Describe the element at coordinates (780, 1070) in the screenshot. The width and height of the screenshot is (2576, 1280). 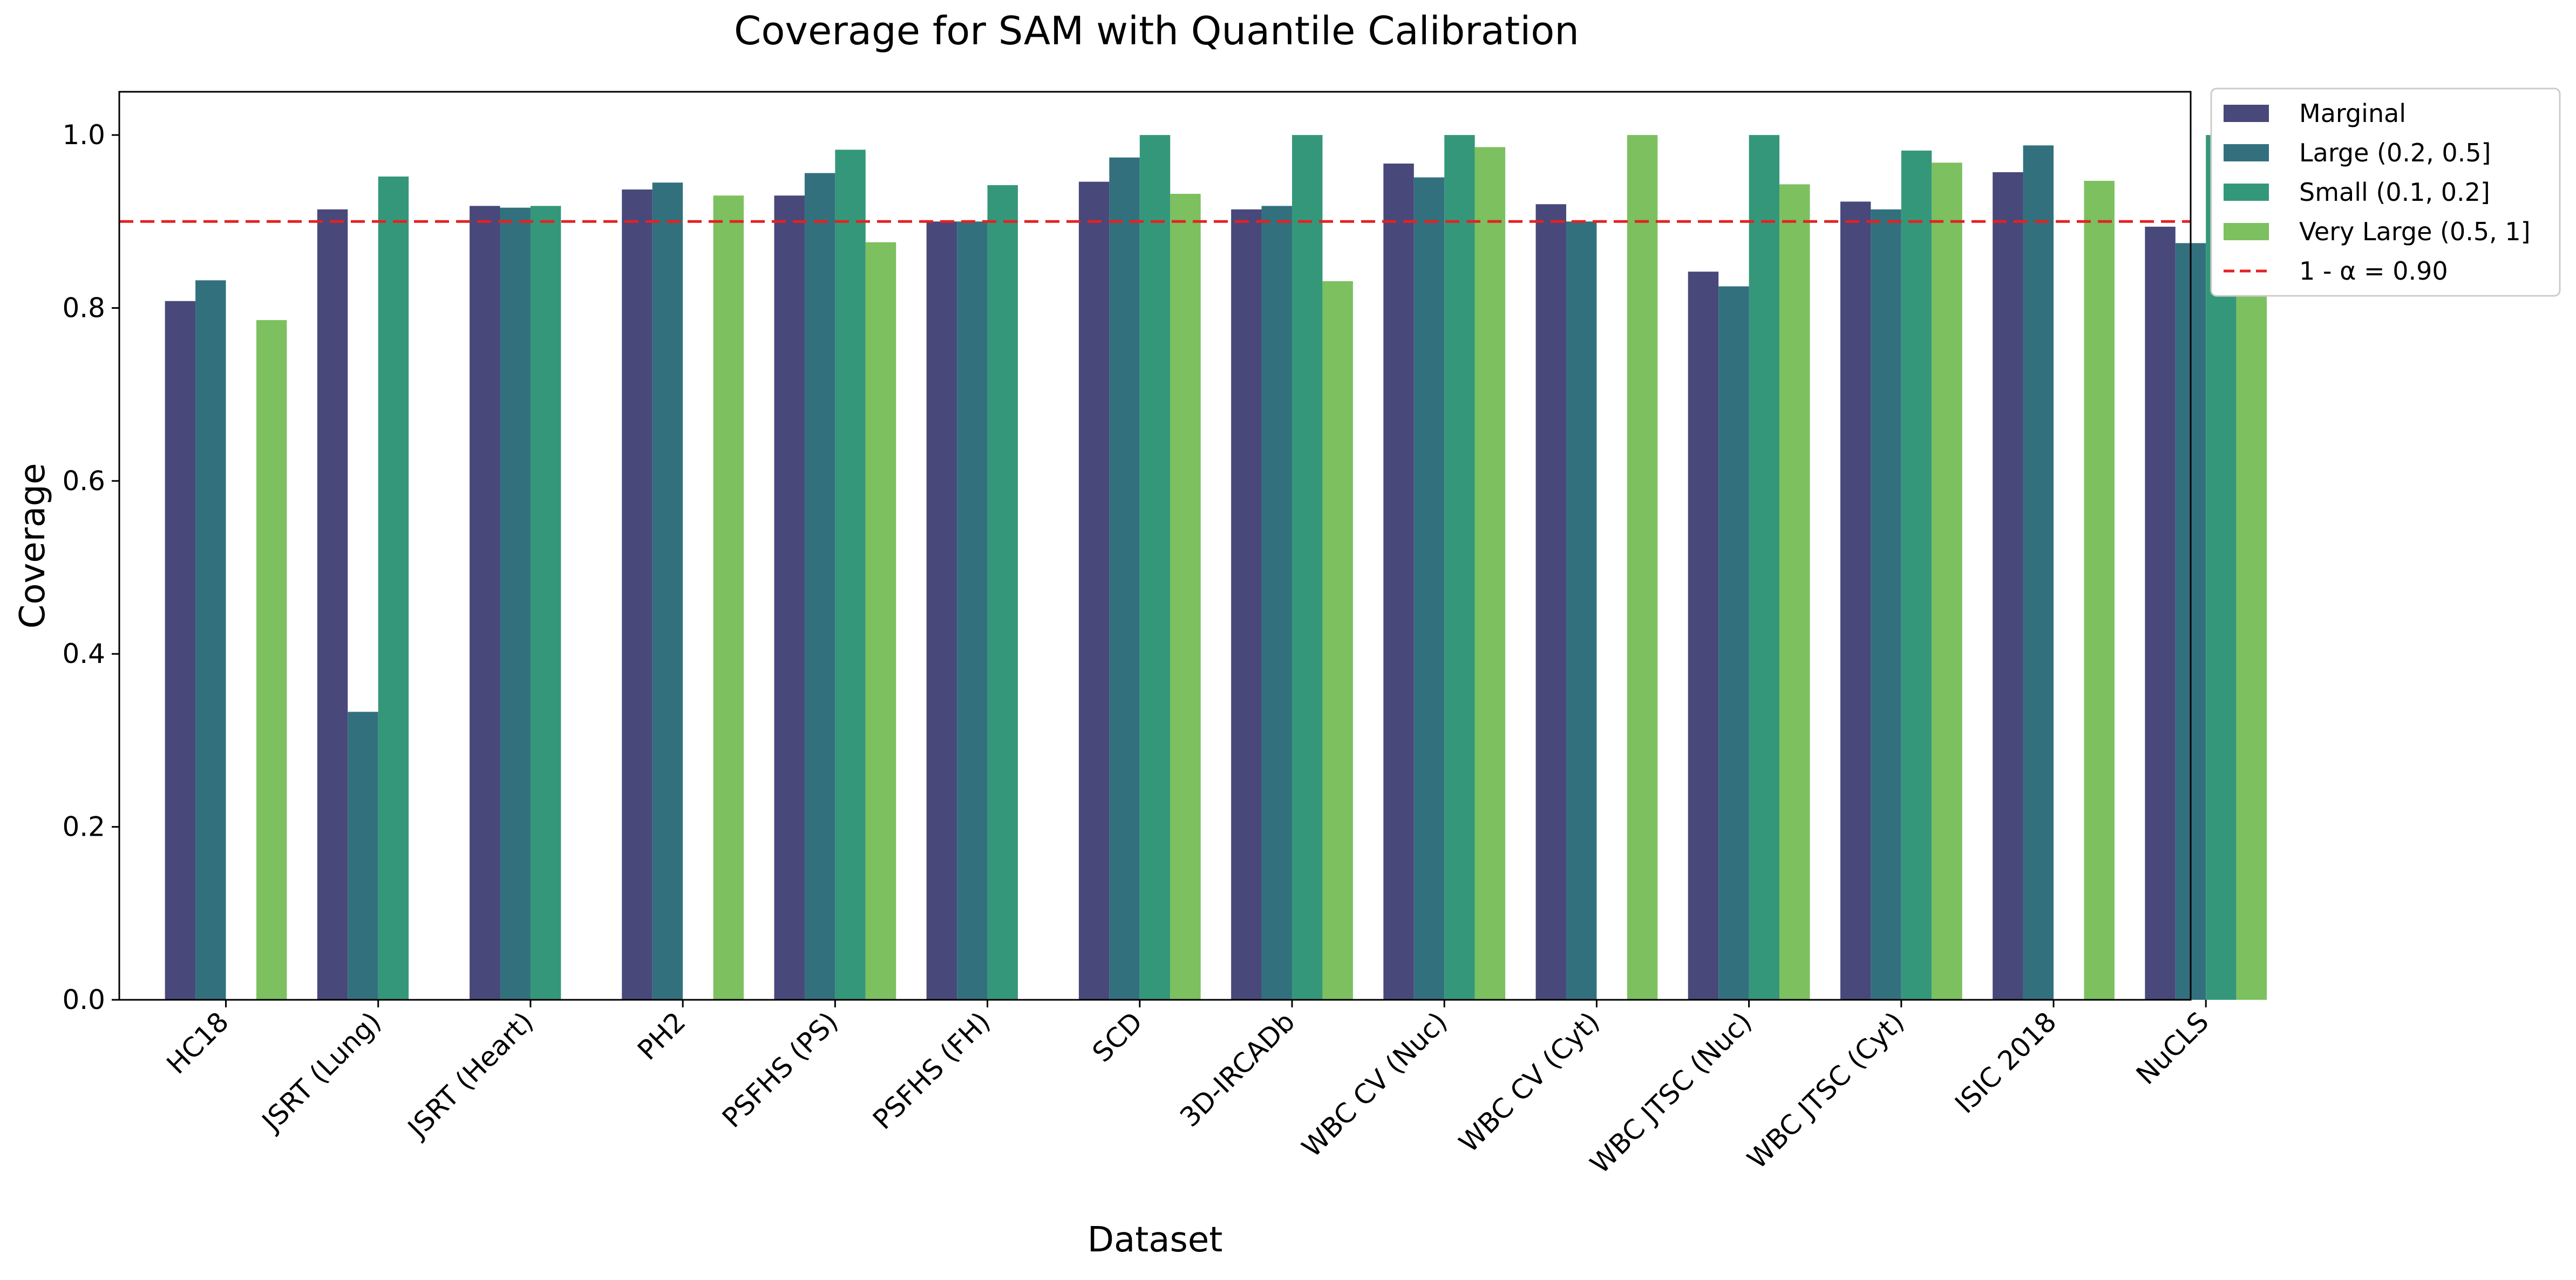
I see `x-tick-label: PSFHS (PS)` at that location.